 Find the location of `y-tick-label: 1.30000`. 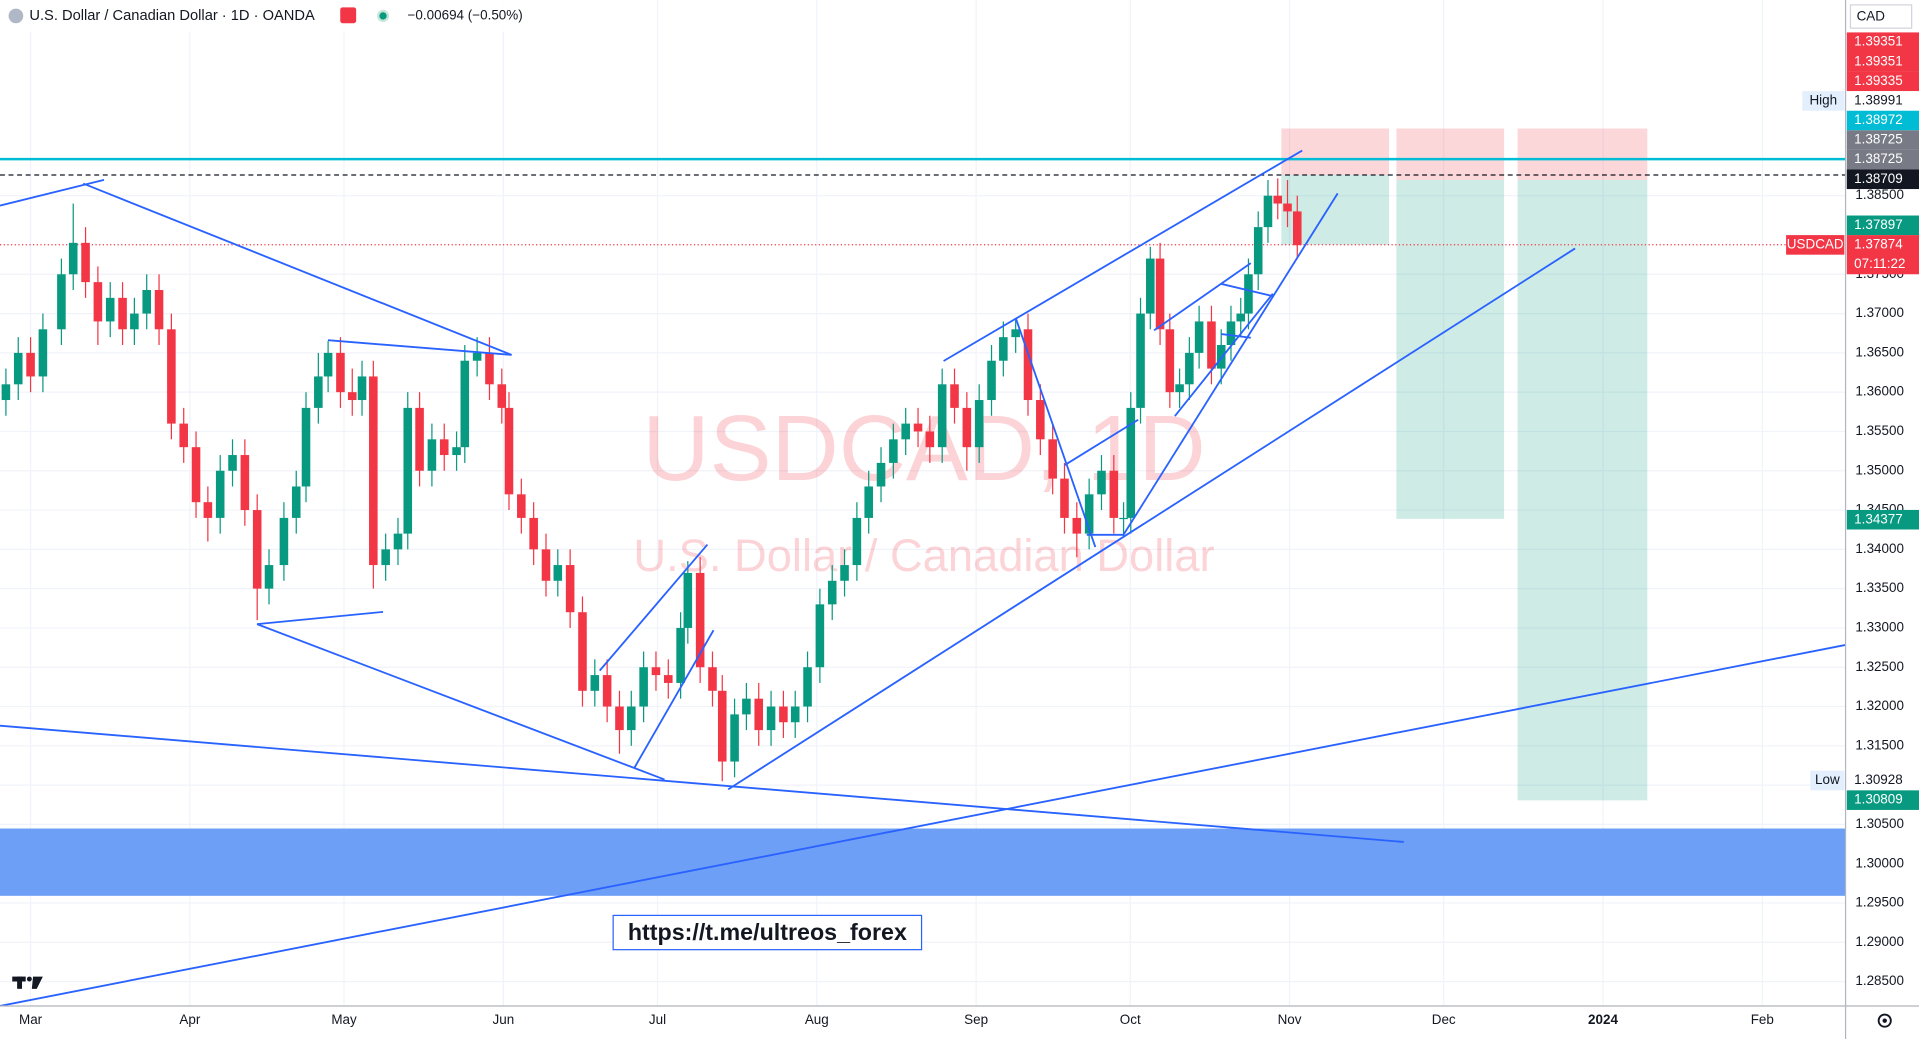

y-tick-label: 1.30000 is located at coordinates (1879, 862).